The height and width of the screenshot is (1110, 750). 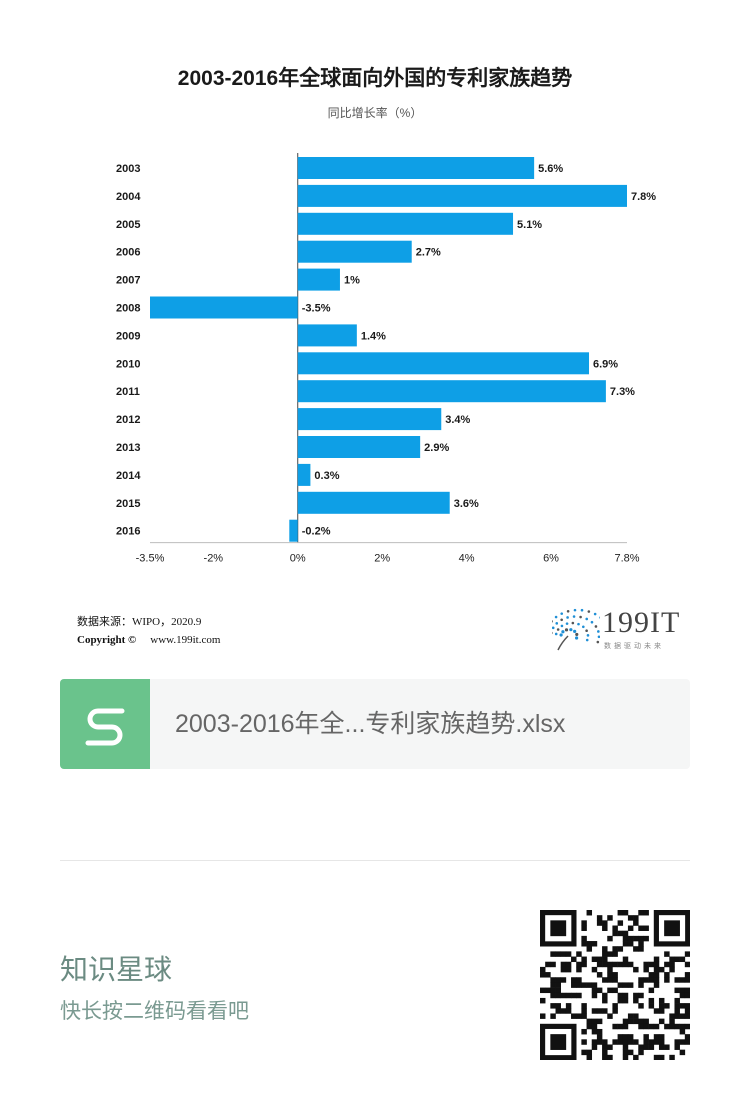 I want to click on category-label-2004: 2004, so click(x=128, y=197).